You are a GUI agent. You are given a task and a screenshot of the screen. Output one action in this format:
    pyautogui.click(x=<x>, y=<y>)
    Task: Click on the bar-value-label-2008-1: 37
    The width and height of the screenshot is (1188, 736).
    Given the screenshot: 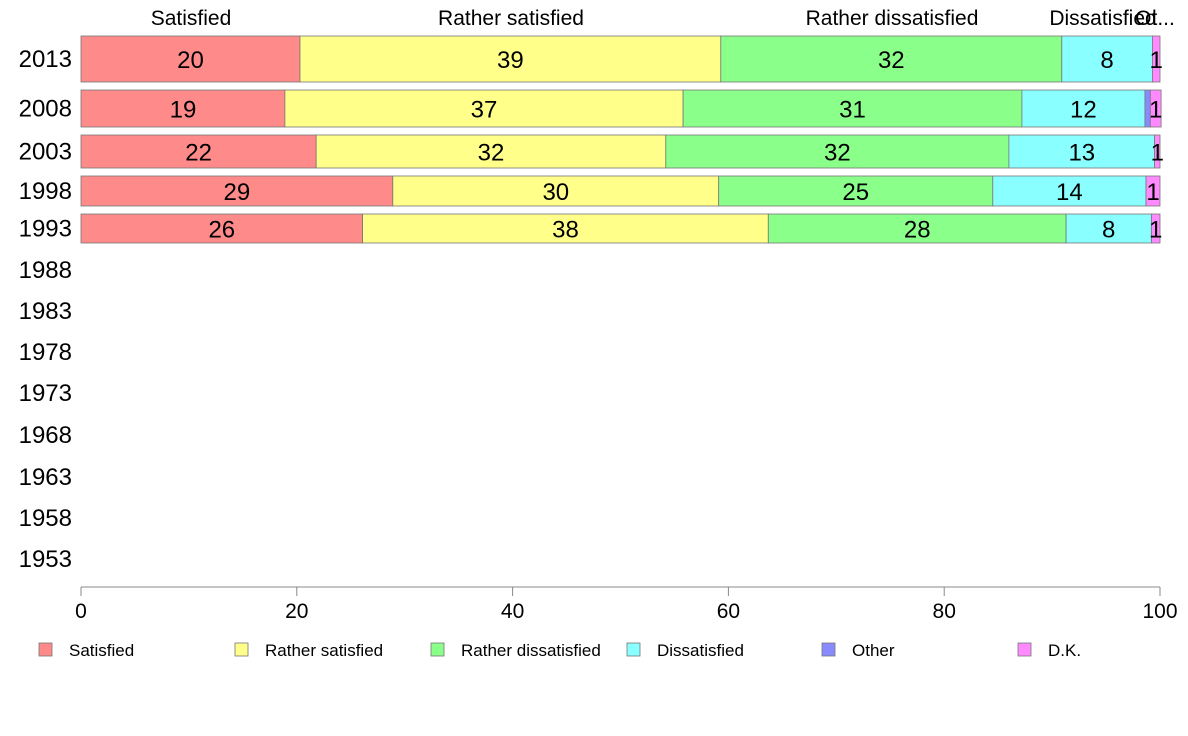 What is the action you would take?
    pyautogui.click(x=484, y=110)
    